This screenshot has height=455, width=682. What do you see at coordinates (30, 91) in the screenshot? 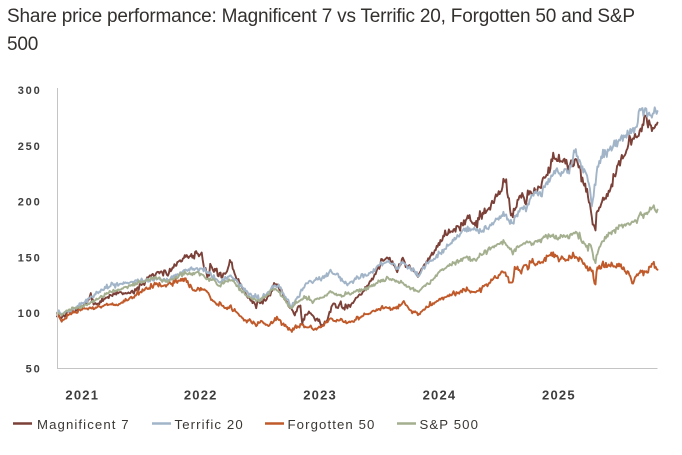
I see `svg-text: 300` at bounding box center [30, 91].